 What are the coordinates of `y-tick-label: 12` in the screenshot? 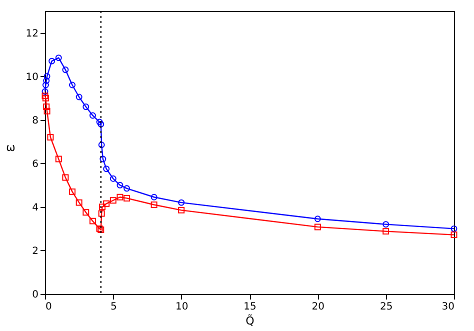 It's located at (32, 34).